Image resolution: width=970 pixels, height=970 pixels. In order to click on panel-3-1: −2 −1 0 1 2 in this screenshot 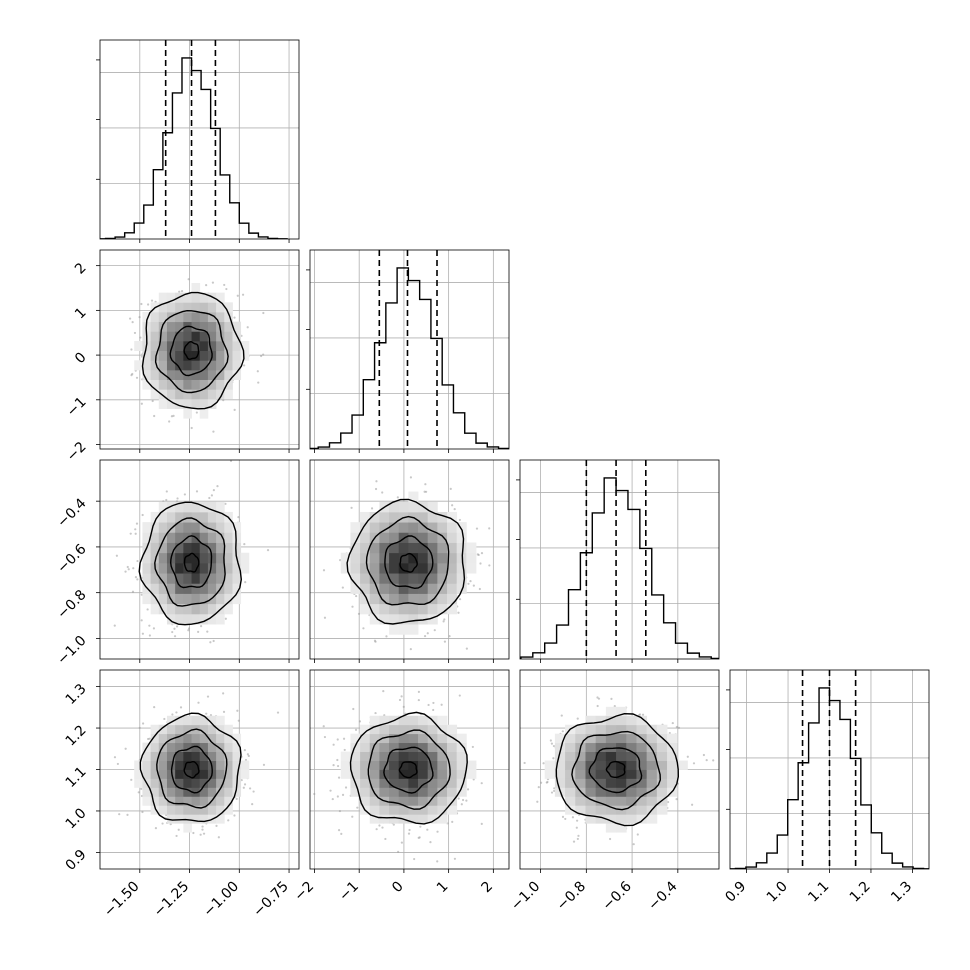, I will do `click(400, 787)`.